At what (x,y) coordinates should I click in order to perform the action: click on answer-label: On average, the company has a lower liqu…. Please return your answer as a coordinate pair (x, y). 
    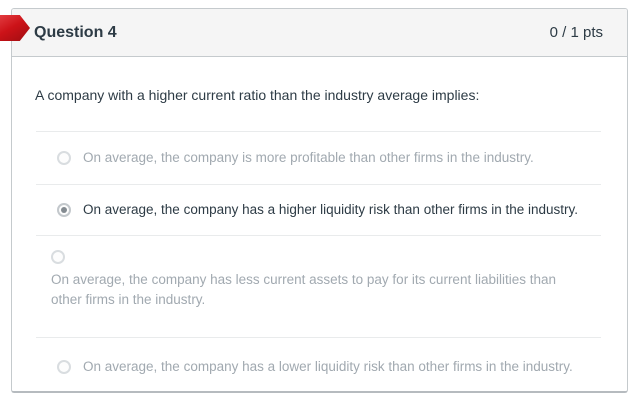
    Looking at the image, I should click on (328, 366).